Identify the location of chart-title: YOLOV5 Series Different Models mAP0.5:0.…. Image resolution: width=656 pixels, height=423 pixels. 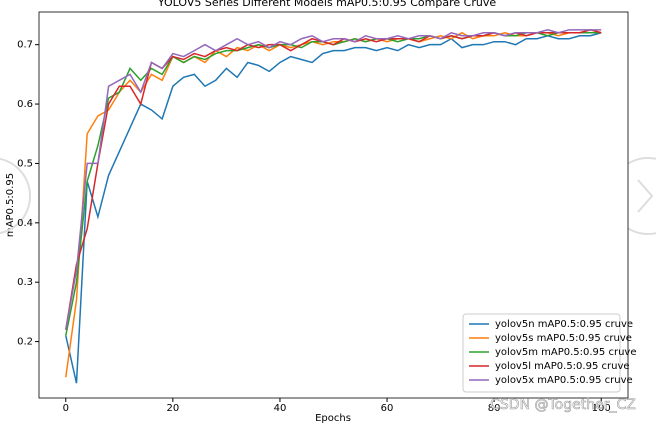
(326, 4).